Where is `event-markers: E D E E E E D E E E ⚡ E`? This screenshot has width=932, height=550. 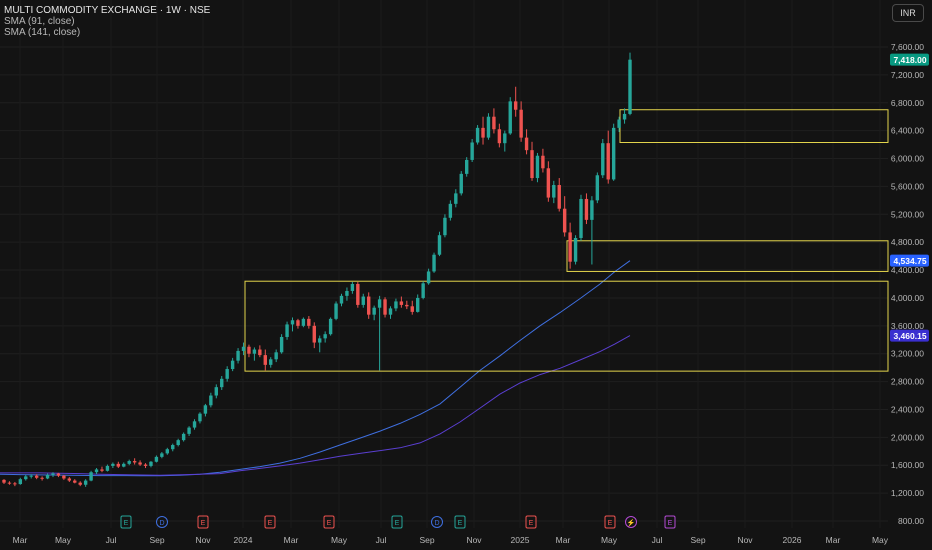 event-markers: E D E E E E D E E E ⚡ E is located at coordinates (398, 522).